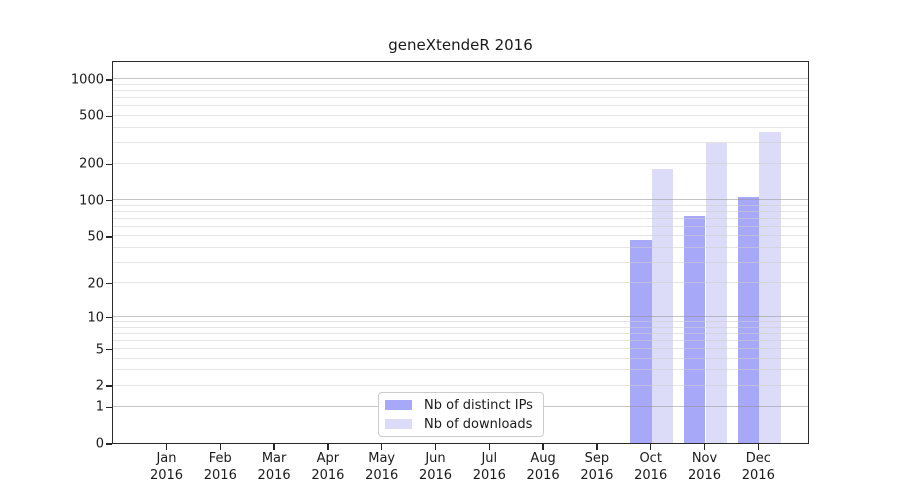 The width and height of the screenshot is (900, 500). Describe the element at coordinates (398, 424) in the screenshot. I see `legend-swatch-downloads` at that location.